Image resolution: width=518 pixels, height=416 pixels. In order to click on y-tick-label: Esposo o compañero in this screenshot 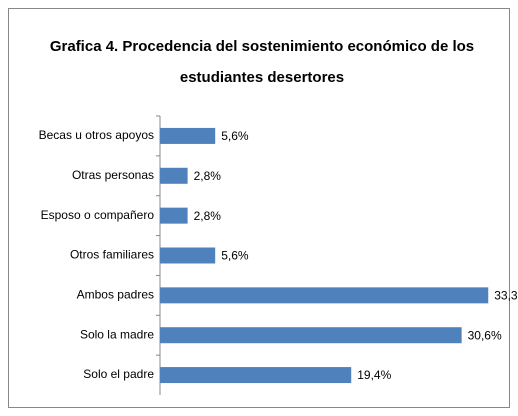, I will do `click(98, 215)`.